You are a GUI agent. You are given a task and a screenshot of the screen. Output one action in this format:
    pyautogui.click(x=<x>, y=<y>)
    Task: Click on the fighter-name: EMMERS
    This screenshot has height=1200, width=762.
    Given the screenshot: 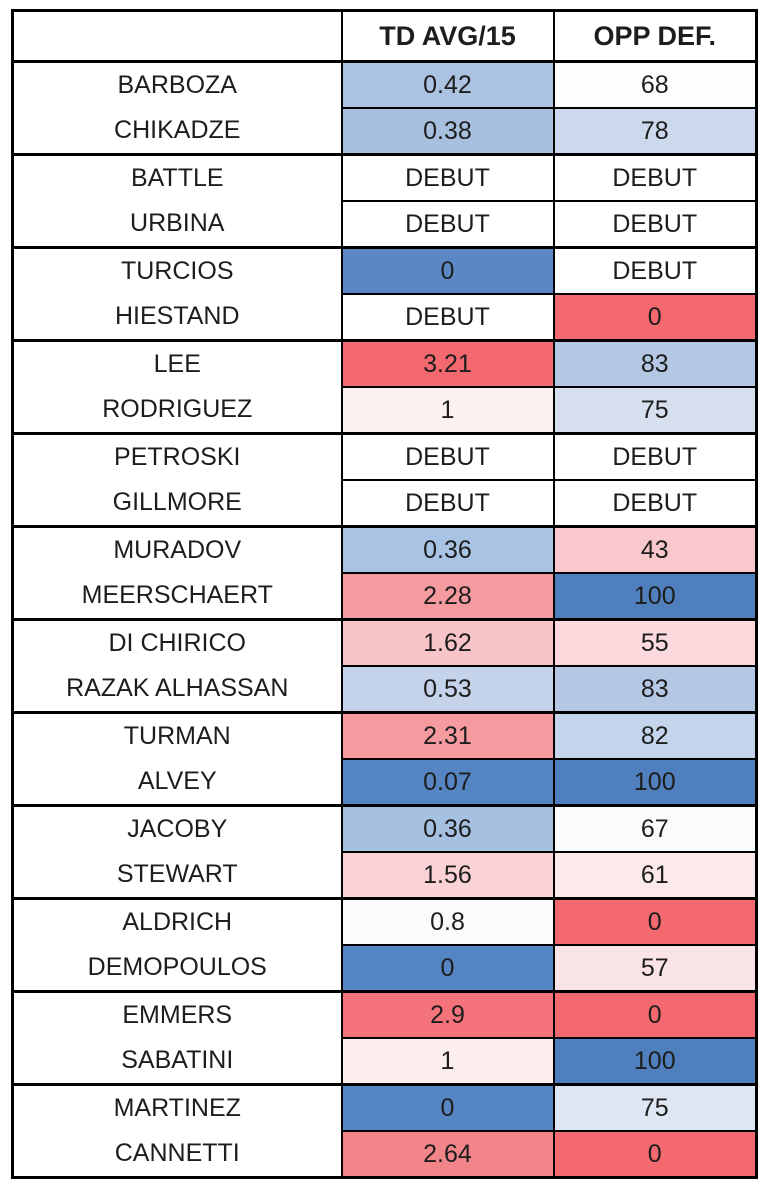 What is the action you would take?
    pyautogui.click(x=177, y=1014)
    